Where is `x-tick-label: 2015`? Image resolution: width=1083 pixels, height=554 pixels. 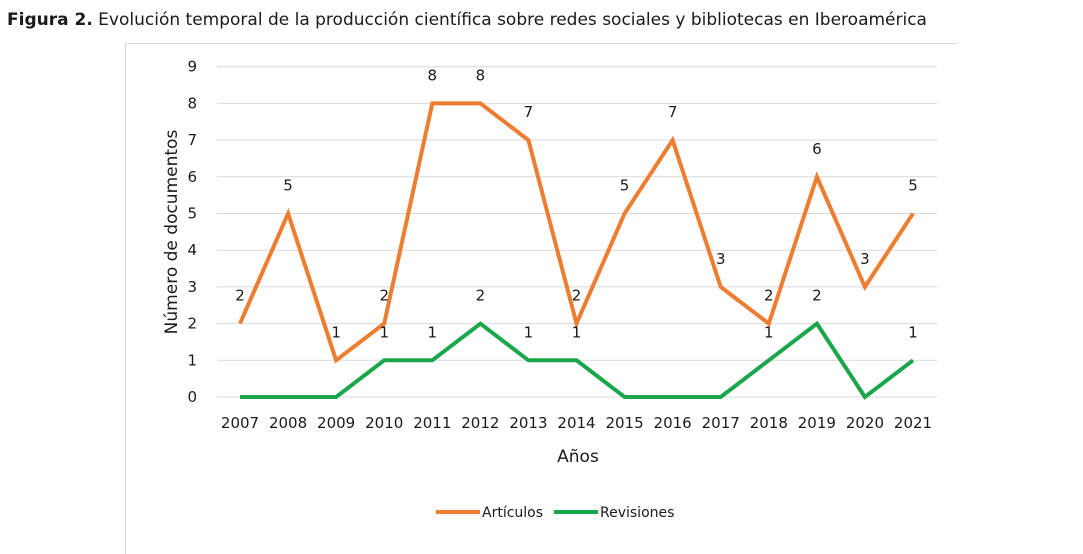
x-tick-label: 2015 is located at coordinates (624, 423).